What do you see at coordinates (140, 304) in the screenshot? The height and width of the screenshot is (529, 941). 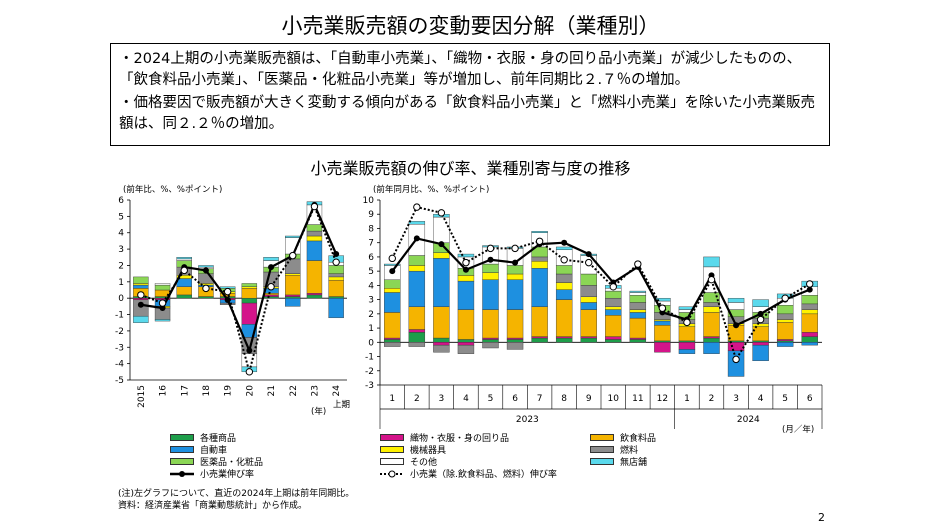 I see `chart1-point-total` at bounding box center [140, 304].